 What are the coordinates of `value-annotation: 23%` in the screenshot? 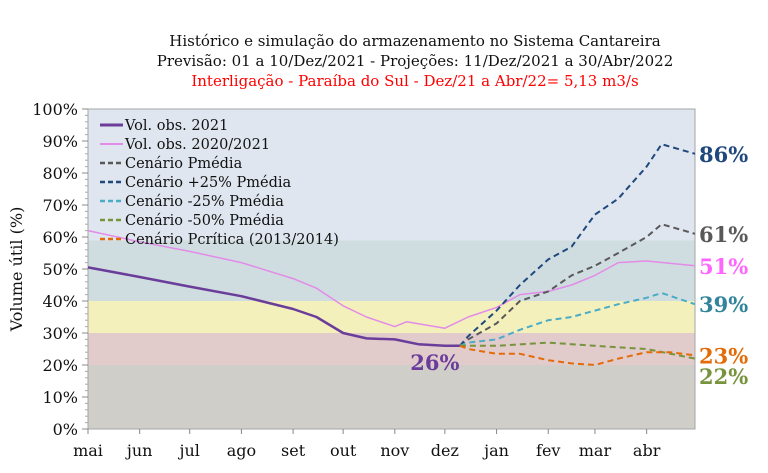 It's located at (723, 355).